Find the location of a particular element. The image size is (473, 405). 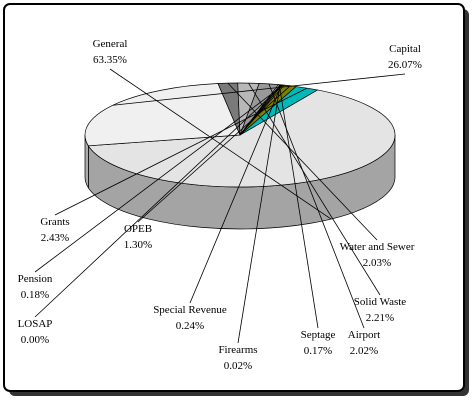

value-label: 26.07% is located at coordinates (405, 65).